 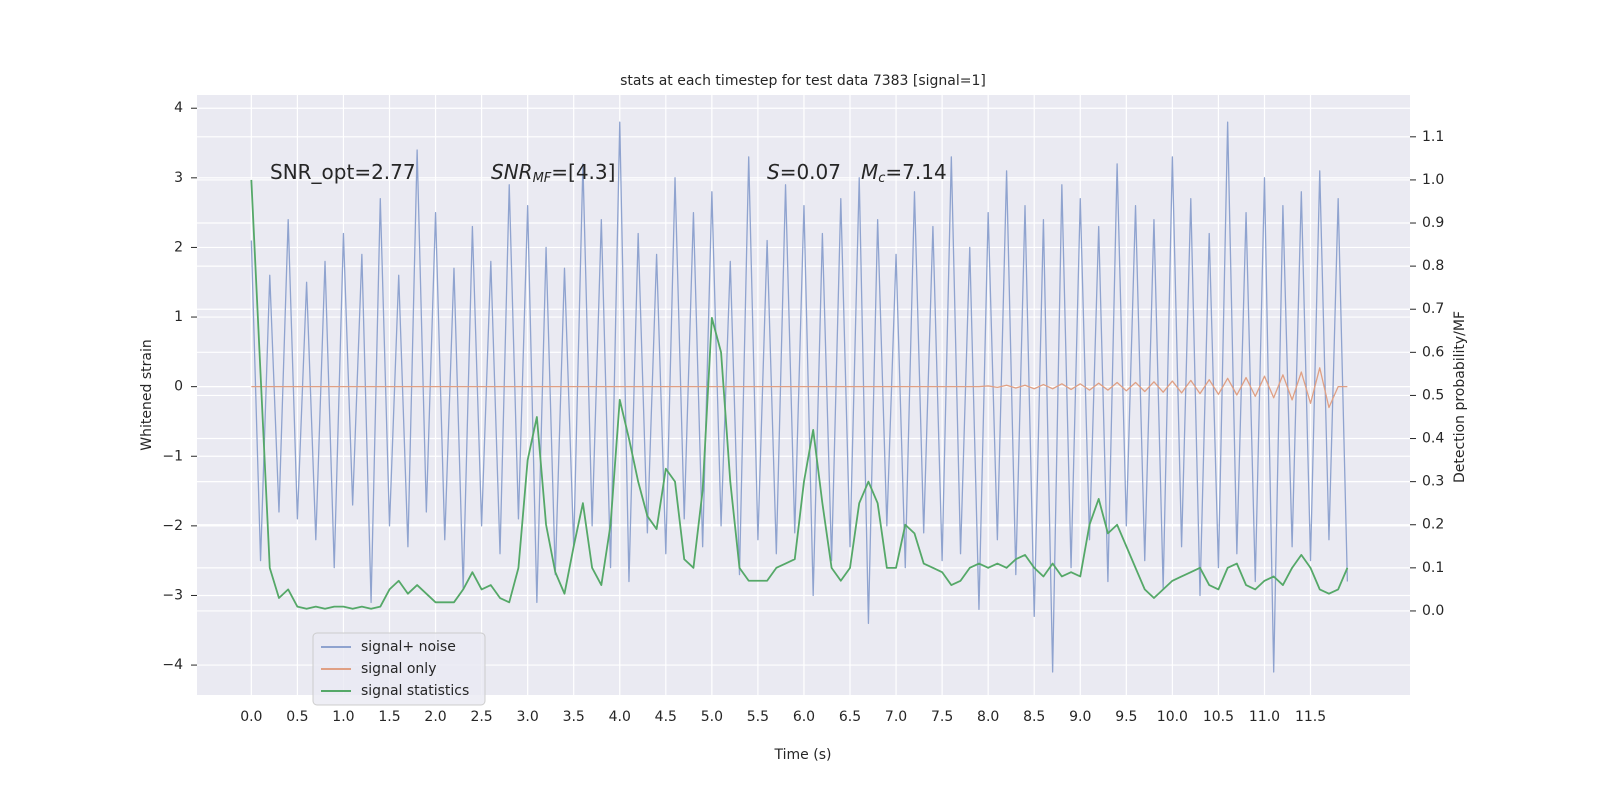 I want to click on y2-tick-label: 0.3, so click(x=1433, y=482).